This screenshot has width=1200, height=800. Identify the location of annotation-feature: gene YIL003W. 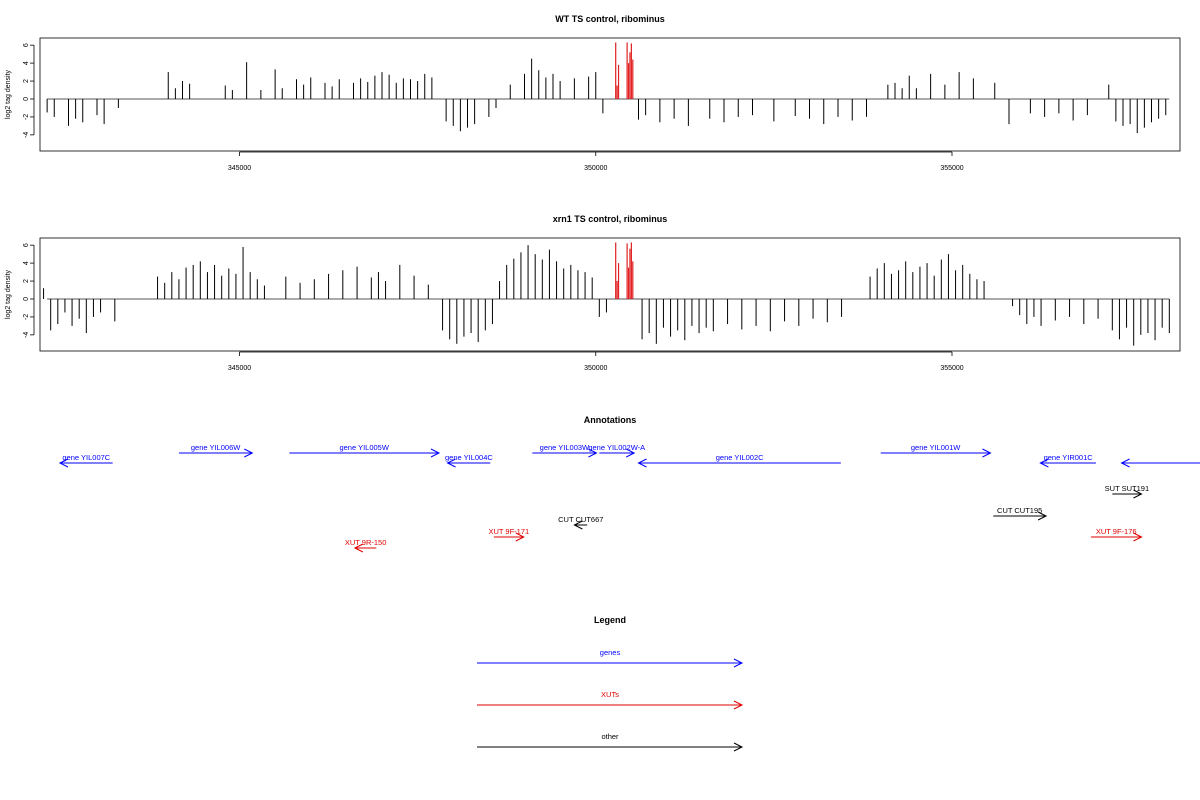
(565, 450).